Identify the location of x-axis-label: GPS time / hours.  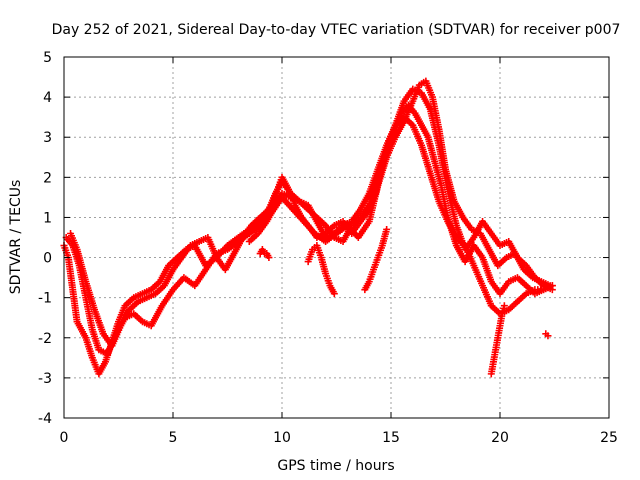
(335, 466).